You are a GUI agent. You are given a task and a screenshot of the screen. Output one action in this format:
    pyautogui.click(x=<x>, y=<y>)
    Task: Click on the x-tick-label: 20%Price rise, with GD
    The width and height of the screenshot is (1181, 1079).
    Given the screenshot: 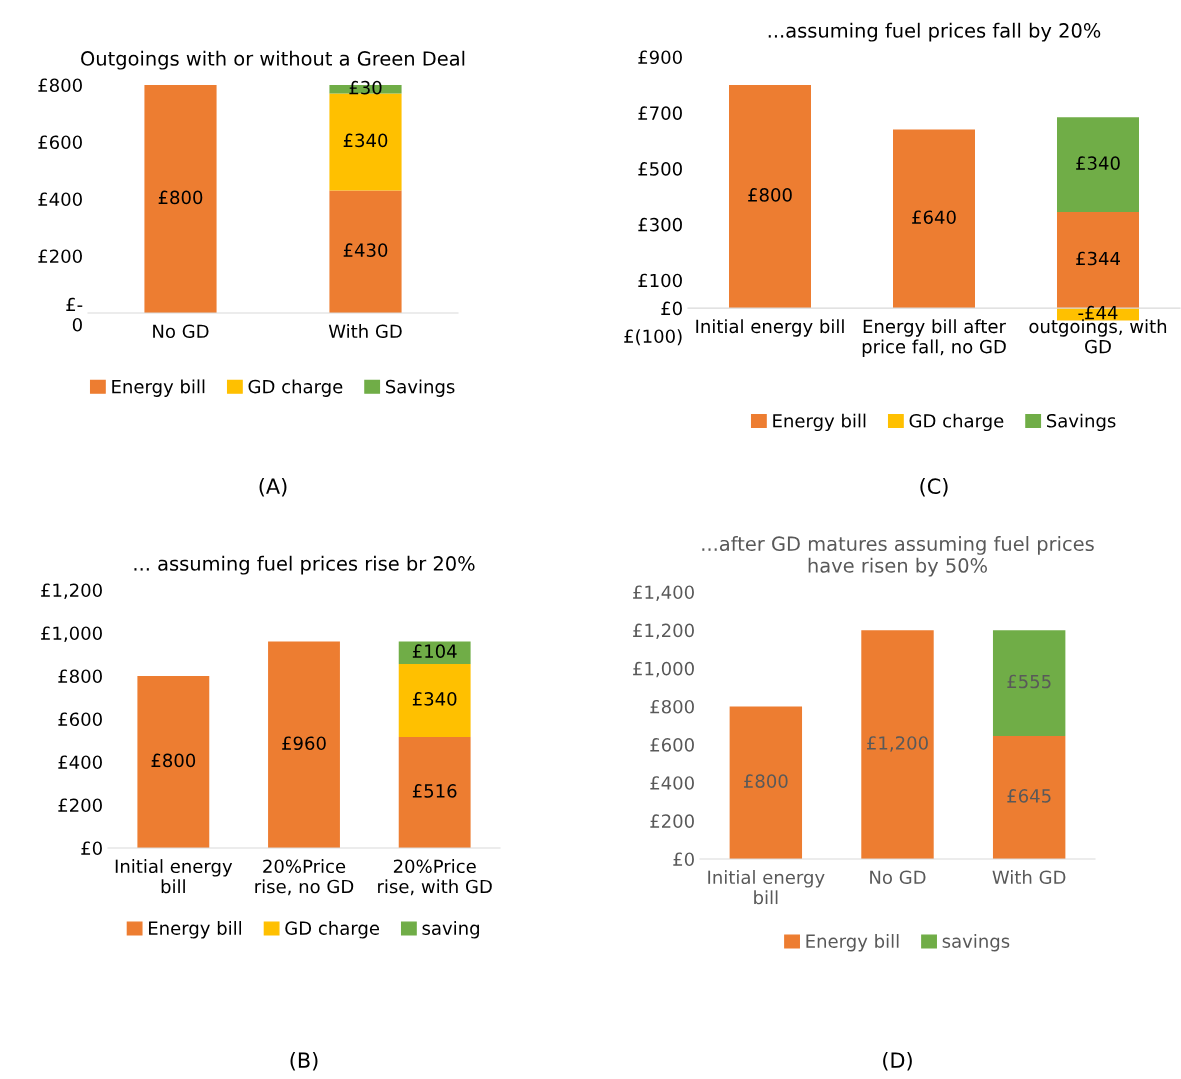 What is the action you would take?
    pyautogui.click(x=435, y=877)
    